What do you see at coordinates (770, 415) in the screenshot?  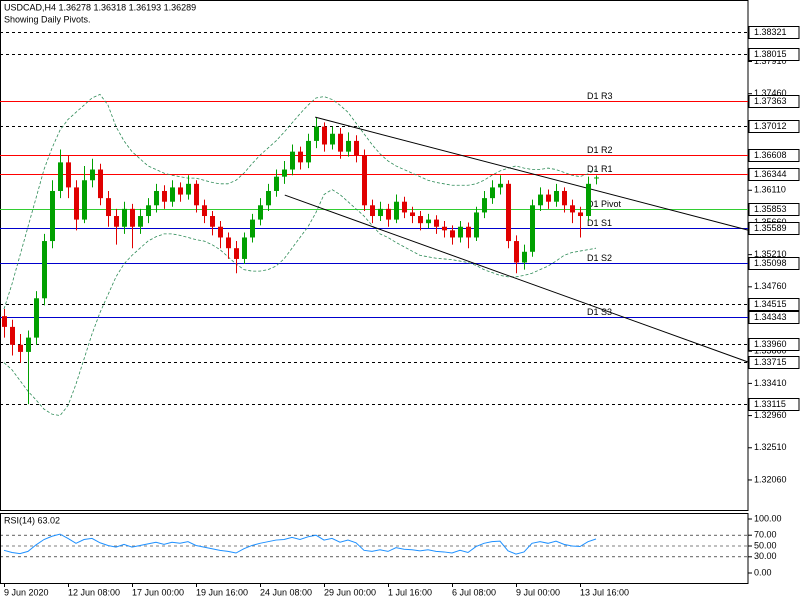 I see `y-tick-label: 1.32960` at bounding box center [770, 415].